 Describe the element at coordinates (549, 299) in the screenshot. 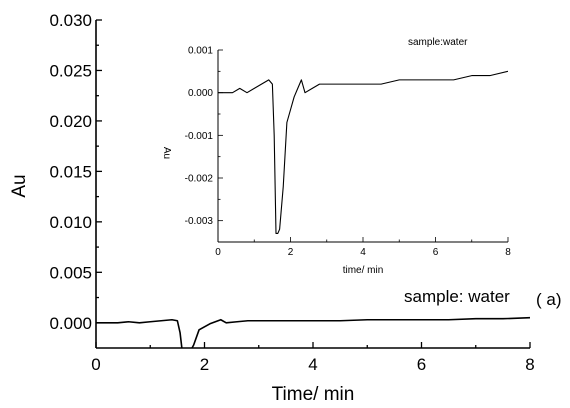

I see `main-trace-label: ( a)` at that location.